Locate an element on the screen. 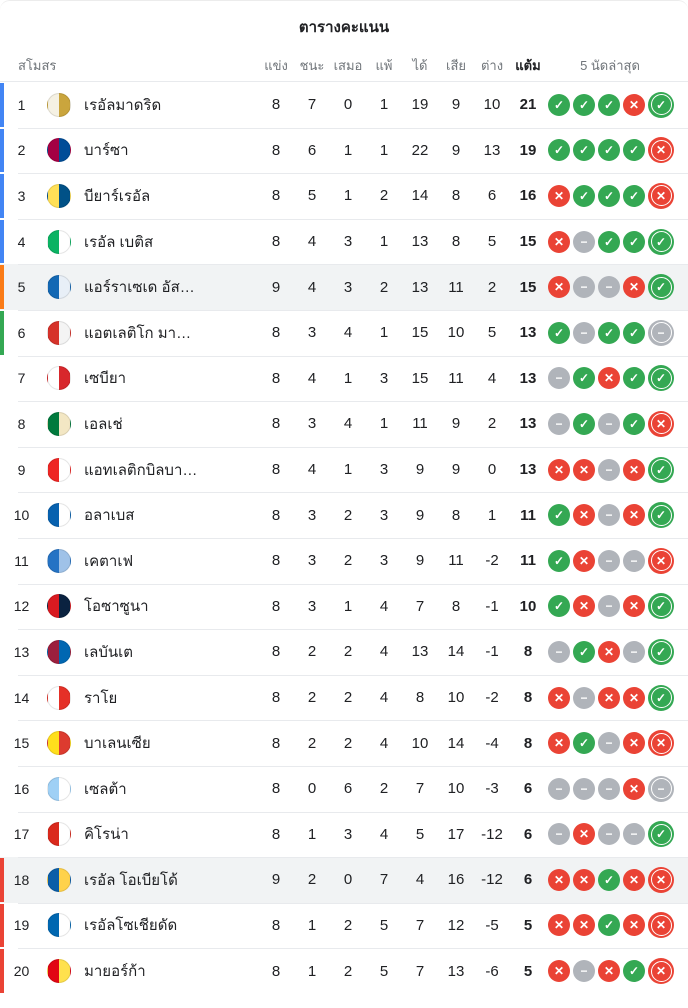 Image resolution: width=688 pixels, height=1008 pixels. table-row: 1 เรอัลมาดริด 8 7 0 1 19 9 10 21 ✓ ✓ ✓ ✕ ✓ is located at coordinates (344, 105).